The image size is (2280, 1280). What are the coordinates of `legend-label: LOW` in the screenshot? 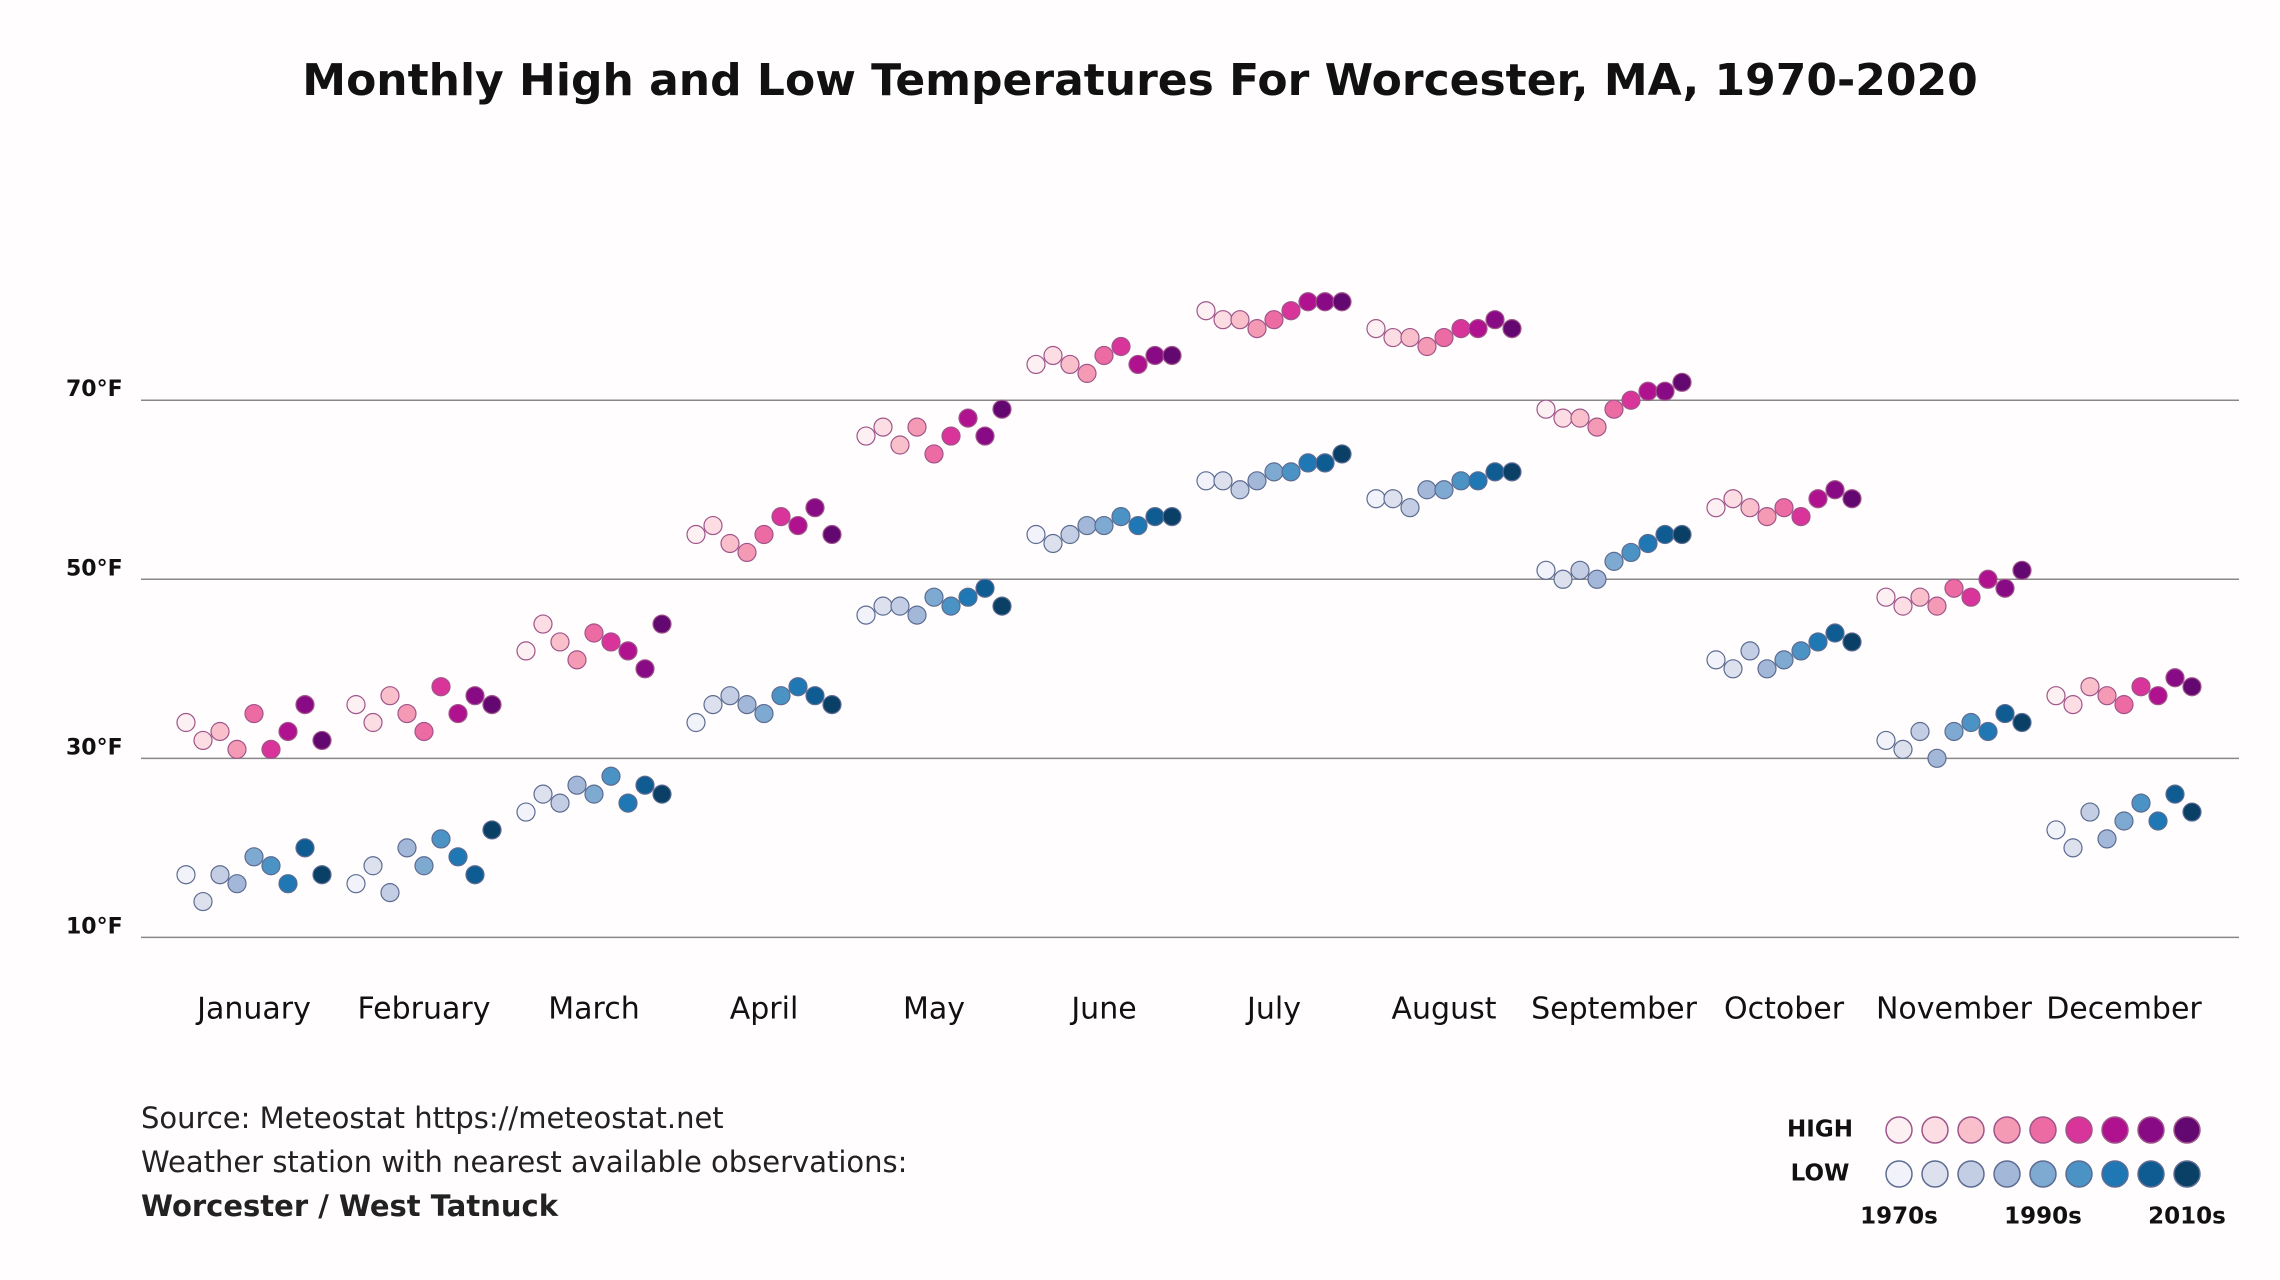 It's located at (1820, 1174).